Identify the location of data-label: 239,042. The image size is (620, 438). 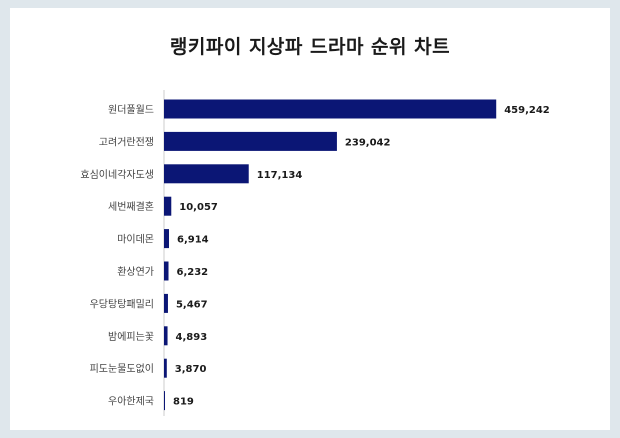
(368, 142).